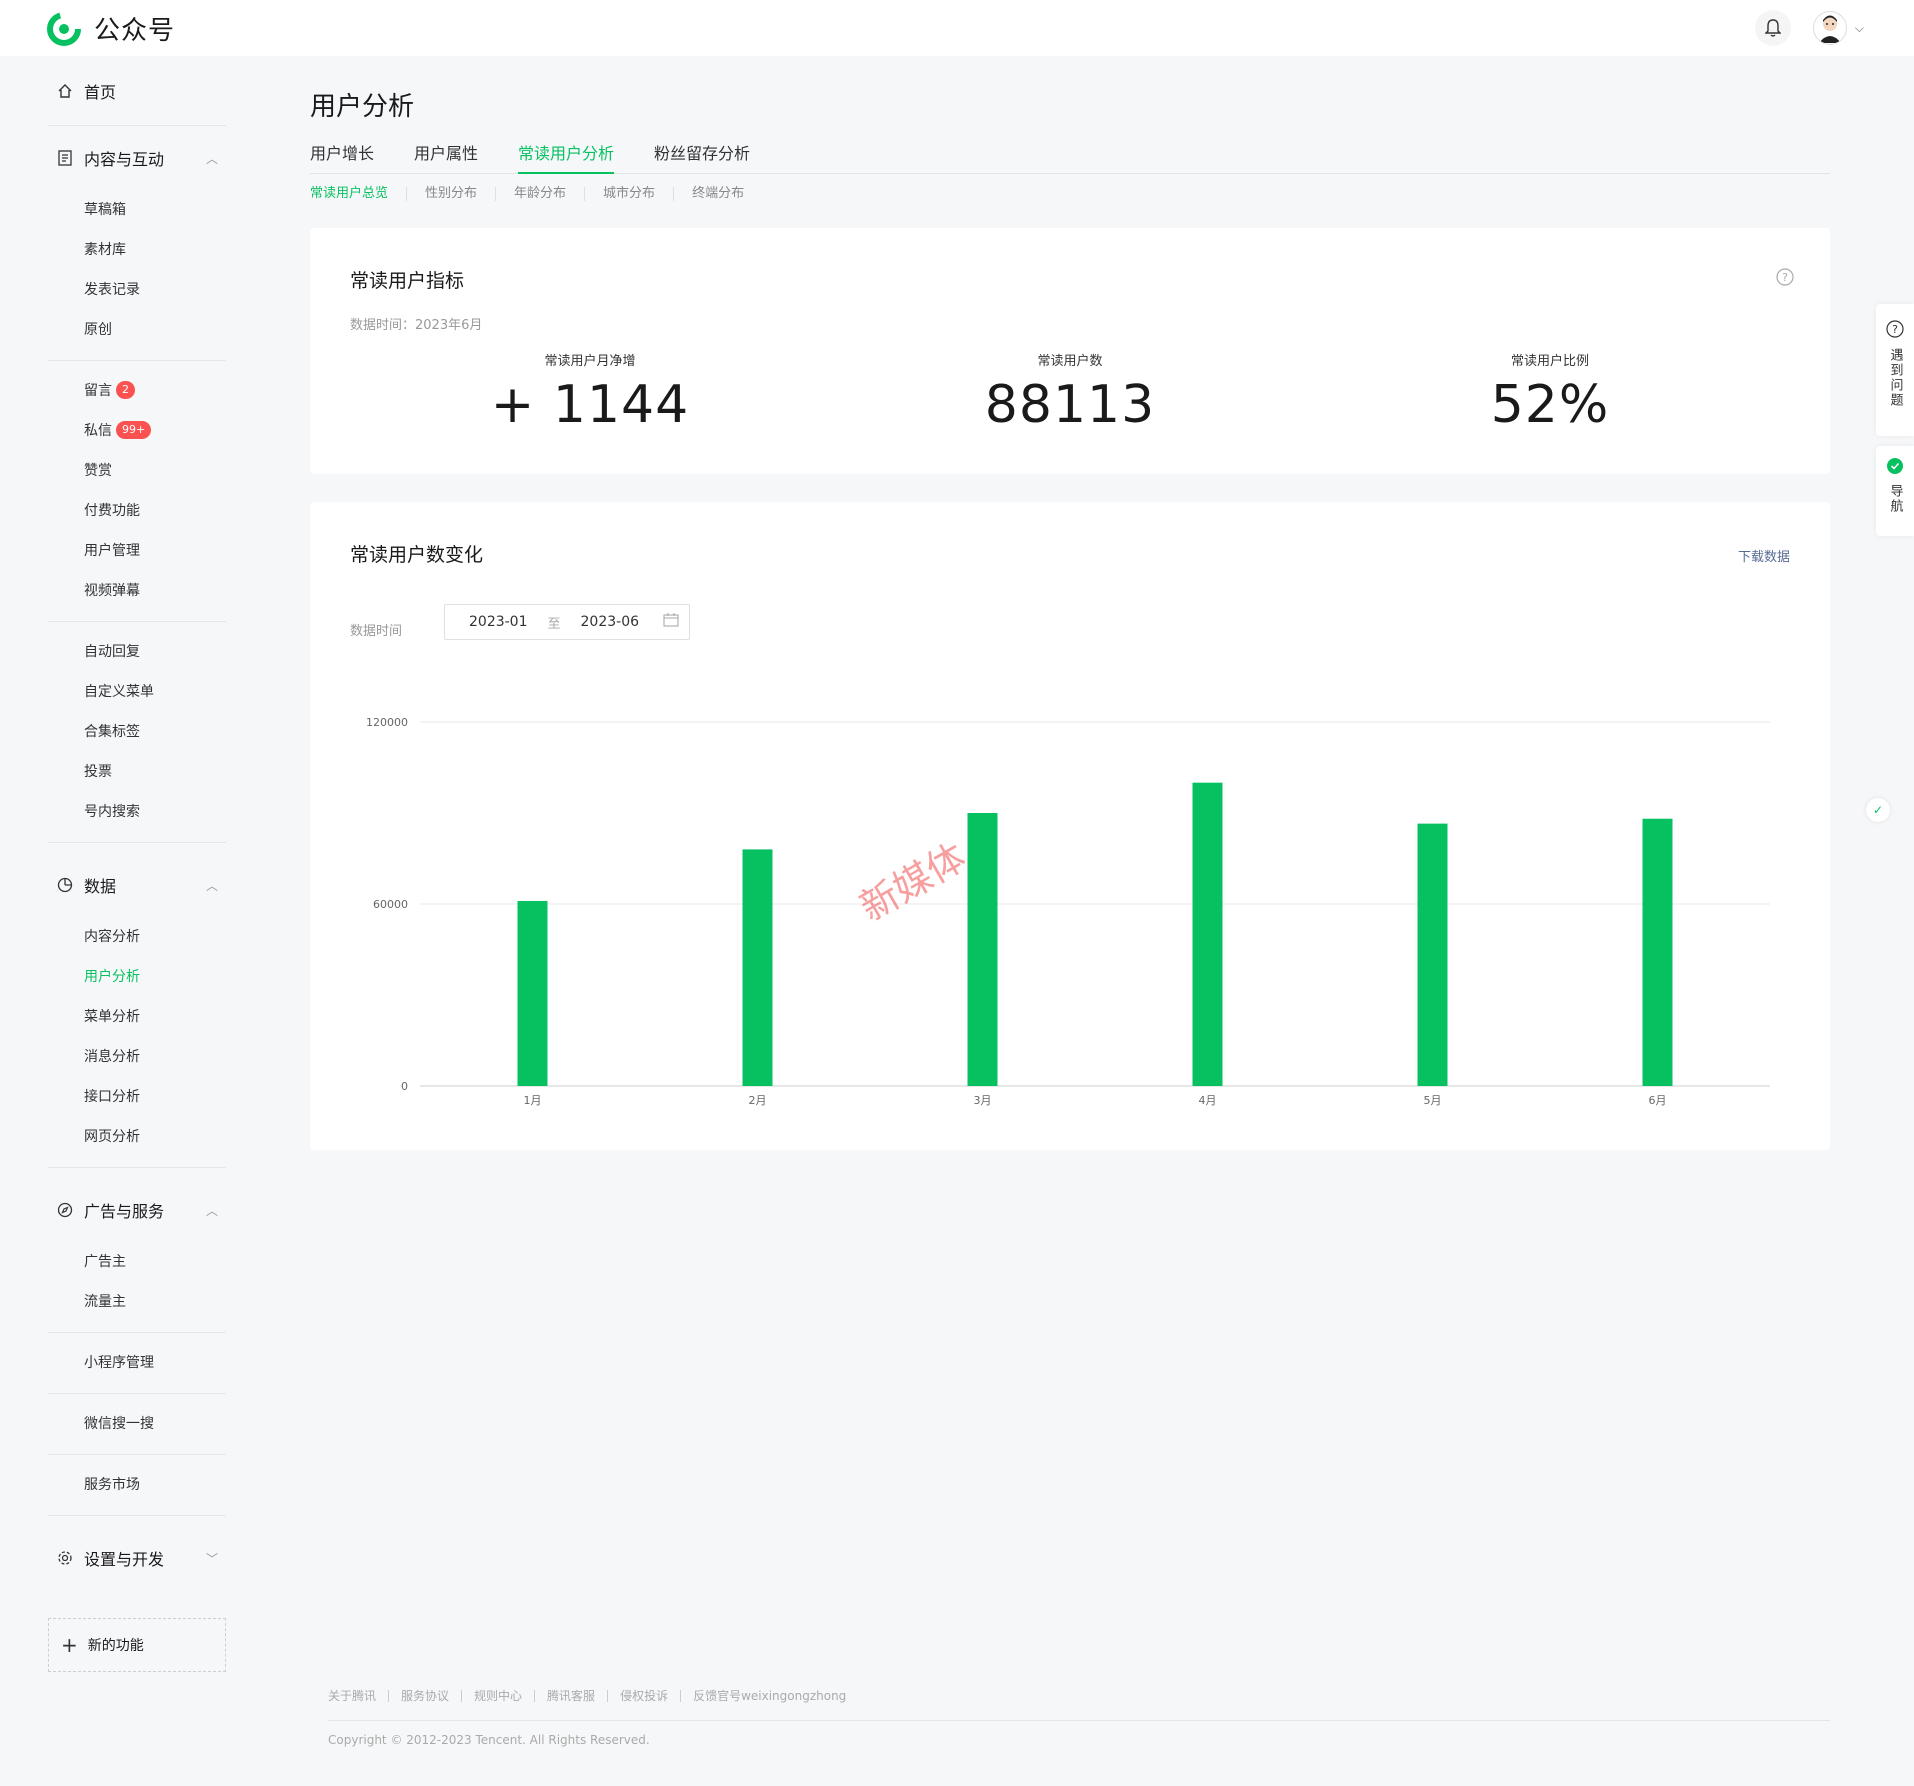 Image resolution: width=1914 pixels, height=1786 pixels. What do you see at coordinates (643, 1696) in the screenshot?
I see `footer-link-infringement: 侵权投诉` at bounding box center [643, 1696].